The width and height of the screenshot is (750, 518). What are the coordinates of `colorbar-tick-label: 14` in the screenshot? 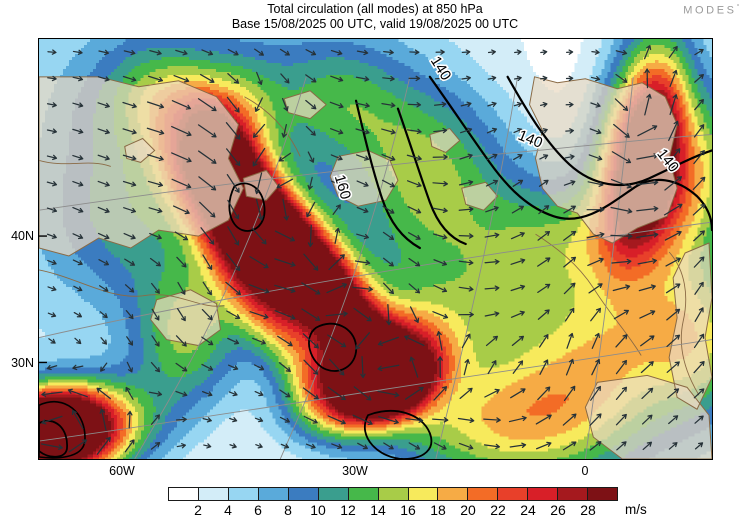 It's located at (378, 510).